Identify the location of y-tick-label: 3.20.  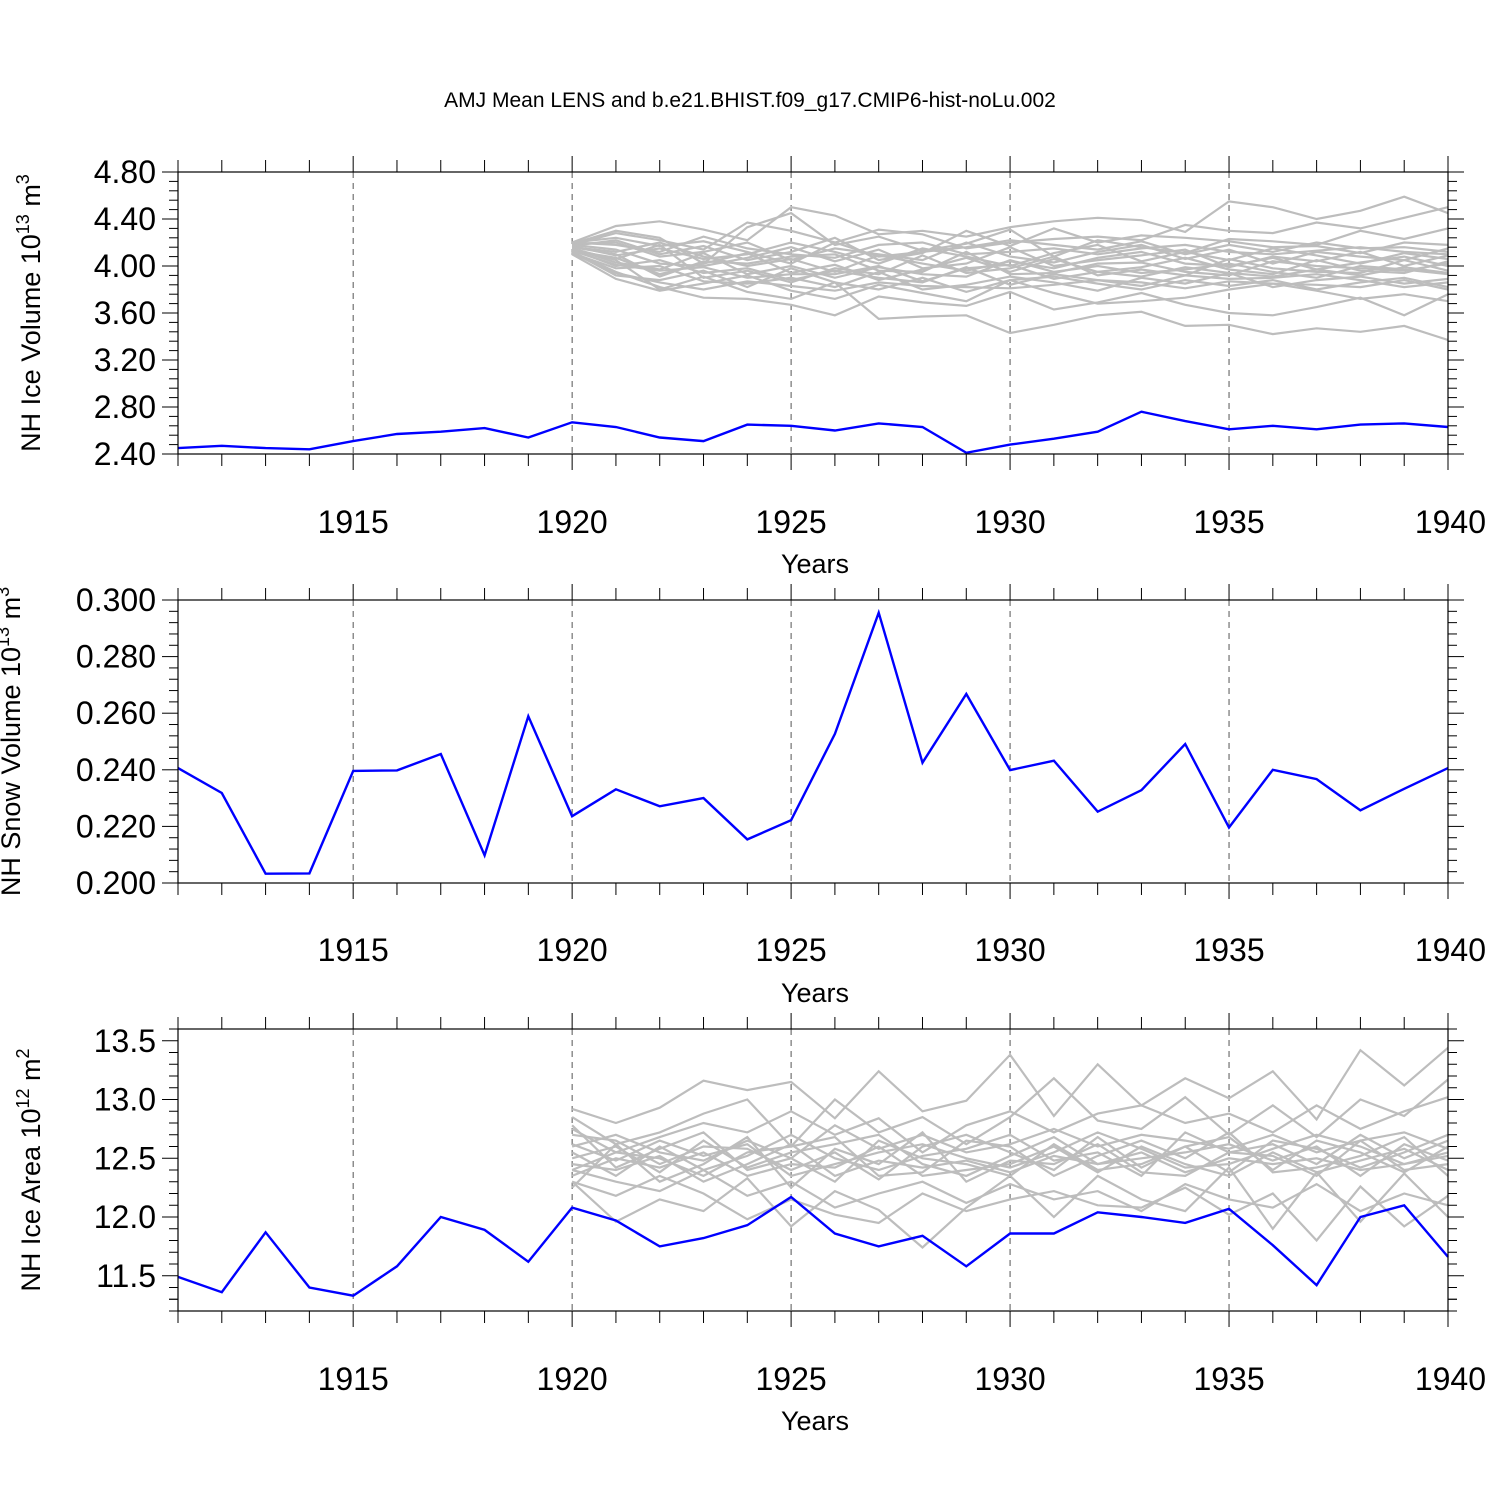
(125, 360).